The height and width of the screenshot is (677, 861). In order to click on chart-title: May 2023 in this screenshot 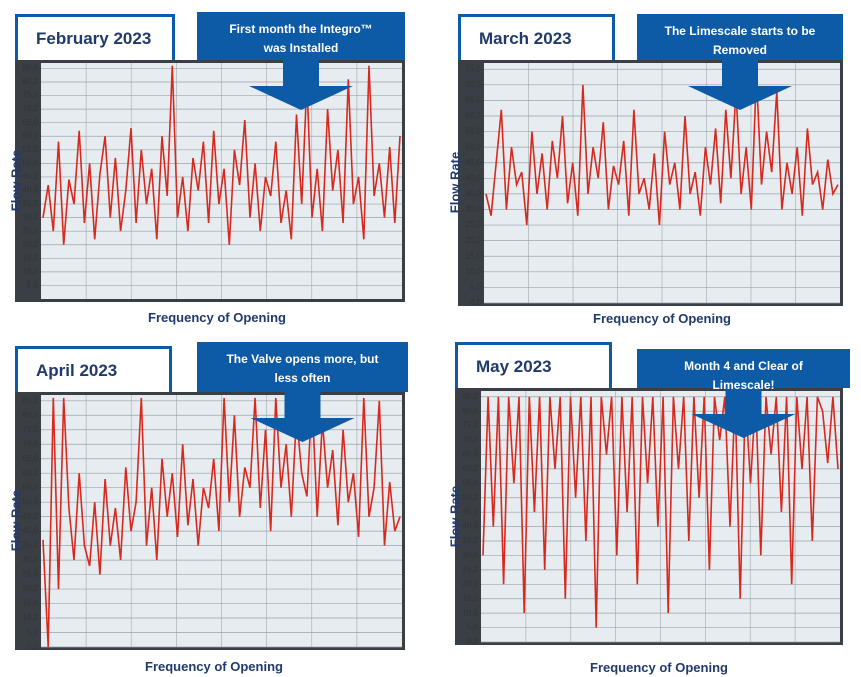, I will do `click(533, 365)`.